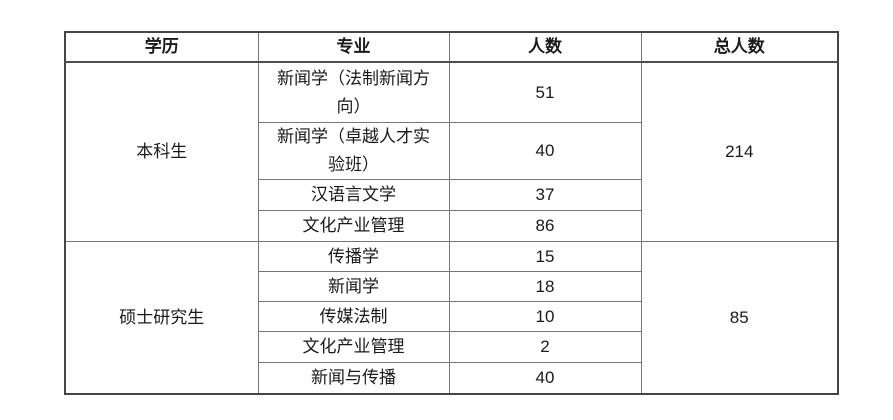 This screenshot has width=893, height=420. What do you see at coordinates (739, 318) in the screenshot?
I see `total-cell-graduate: 85` at bounding box center [739, 318].